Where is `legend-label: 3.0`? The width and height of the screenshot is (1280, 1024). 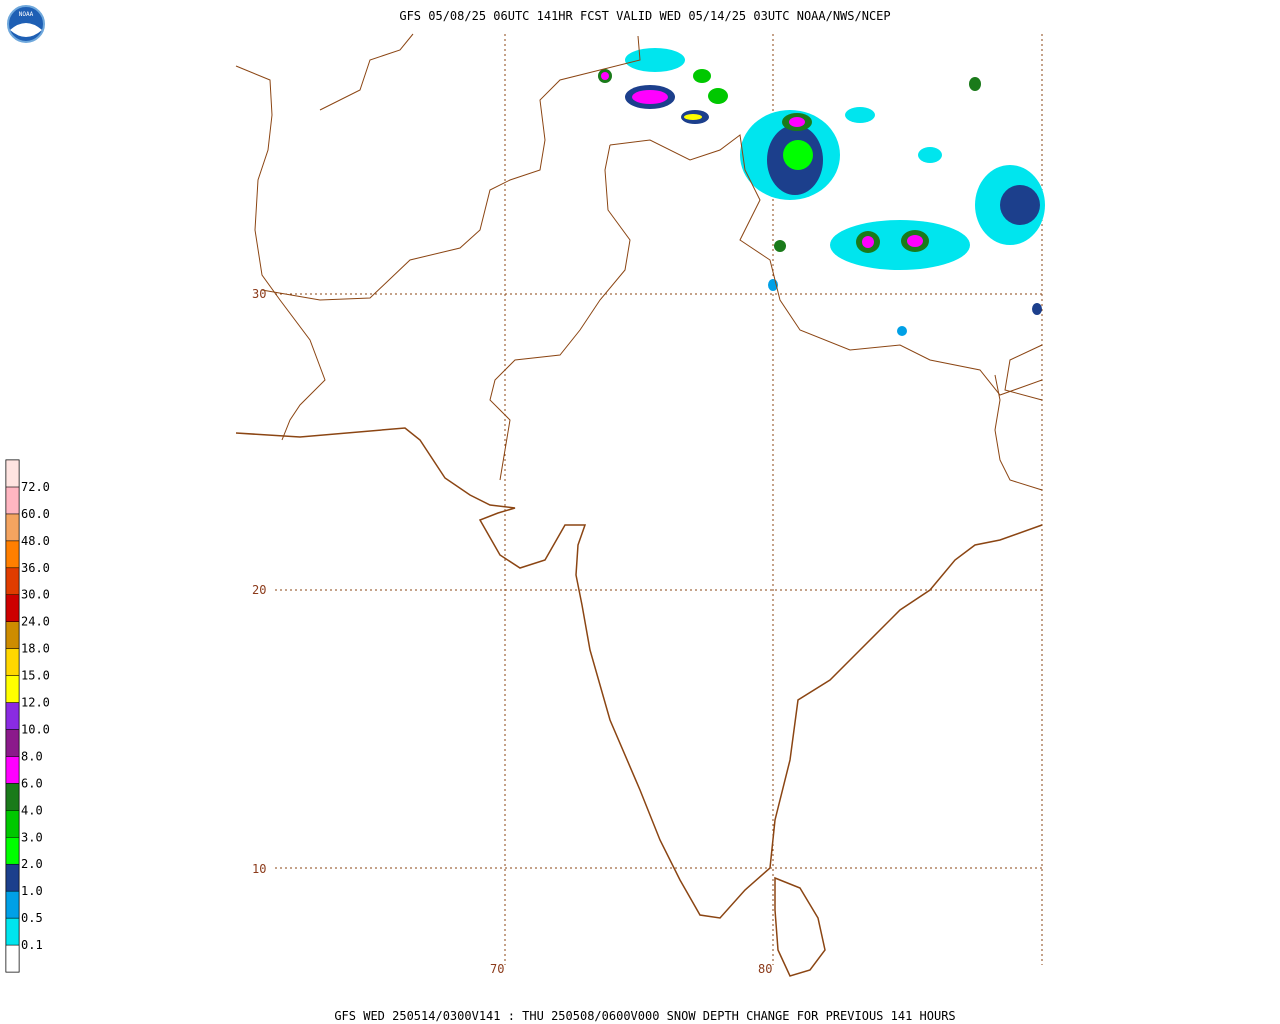
legend-label: 3.0 is located at coordinates (32, 837).